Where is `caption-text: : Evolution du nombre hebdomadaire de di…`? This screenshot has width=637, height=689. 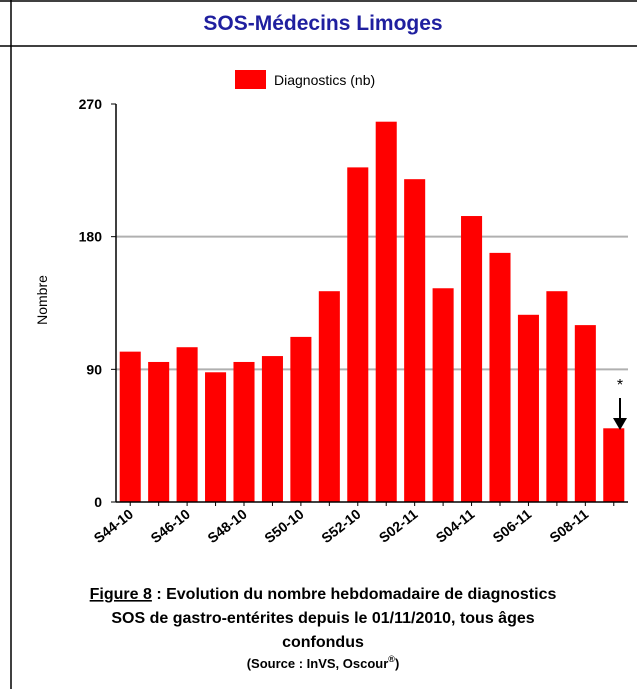 caption-text: : Evolution du nombre hebdomadaire de di… is located at coordinates (354, 594).